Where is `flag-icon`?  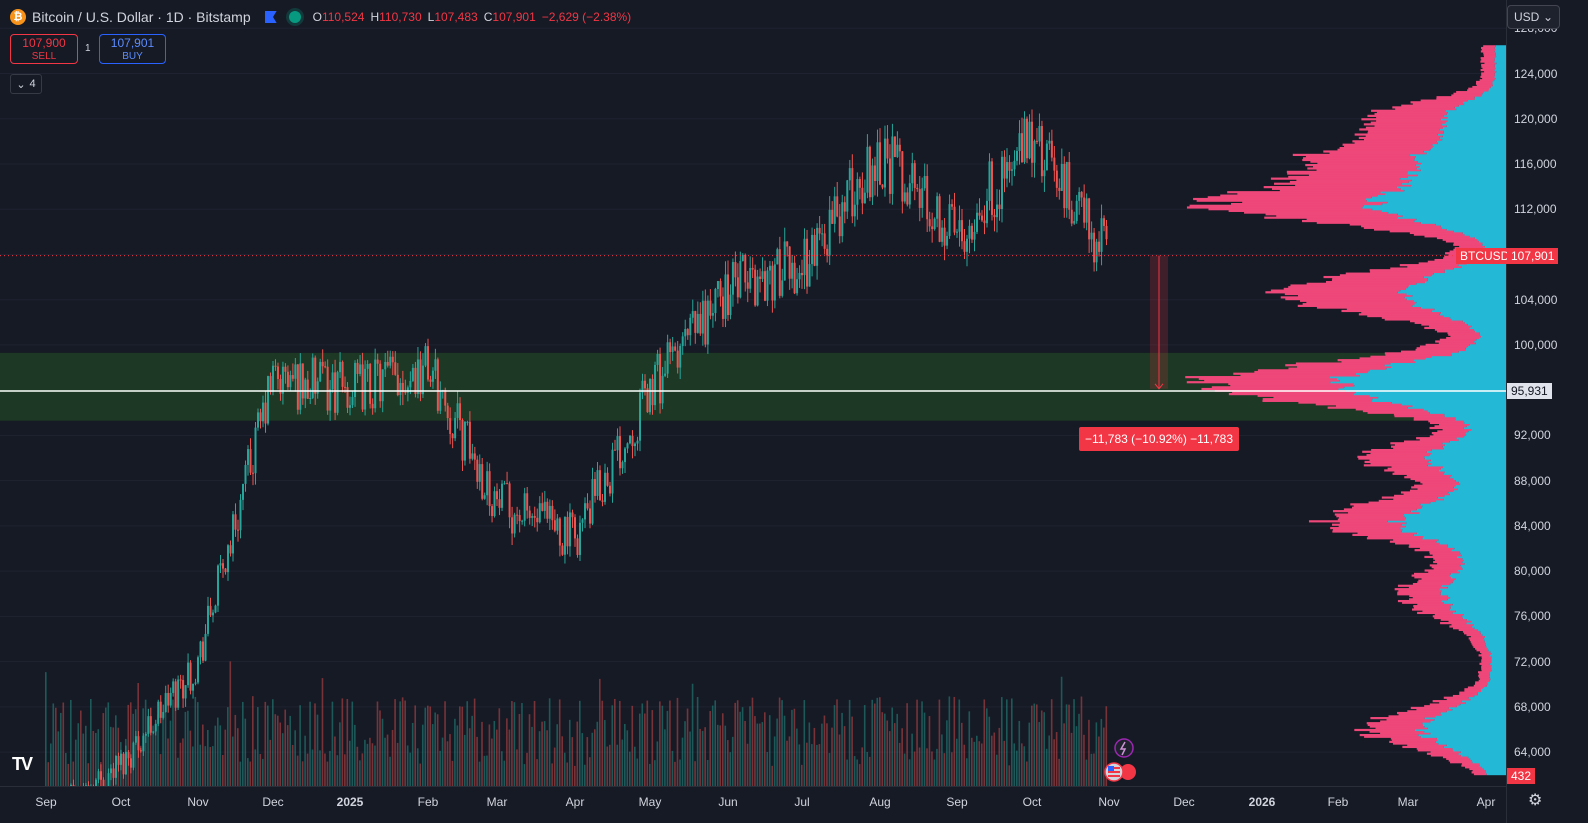
flag-icon is located at coordinates (270, 17).